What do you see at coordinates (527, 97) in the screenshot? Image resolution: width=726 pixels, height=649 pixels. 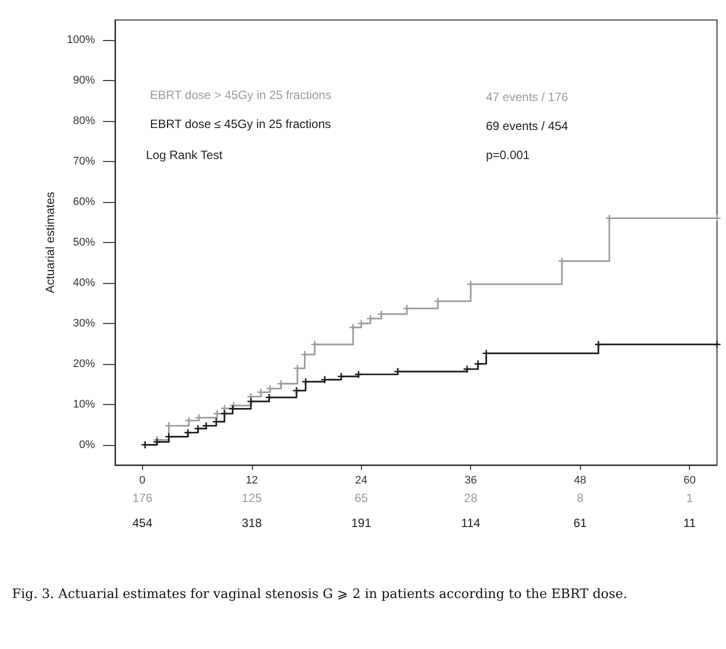 I see `annotation: 47 events / 176` at bounding box center [527, 97].